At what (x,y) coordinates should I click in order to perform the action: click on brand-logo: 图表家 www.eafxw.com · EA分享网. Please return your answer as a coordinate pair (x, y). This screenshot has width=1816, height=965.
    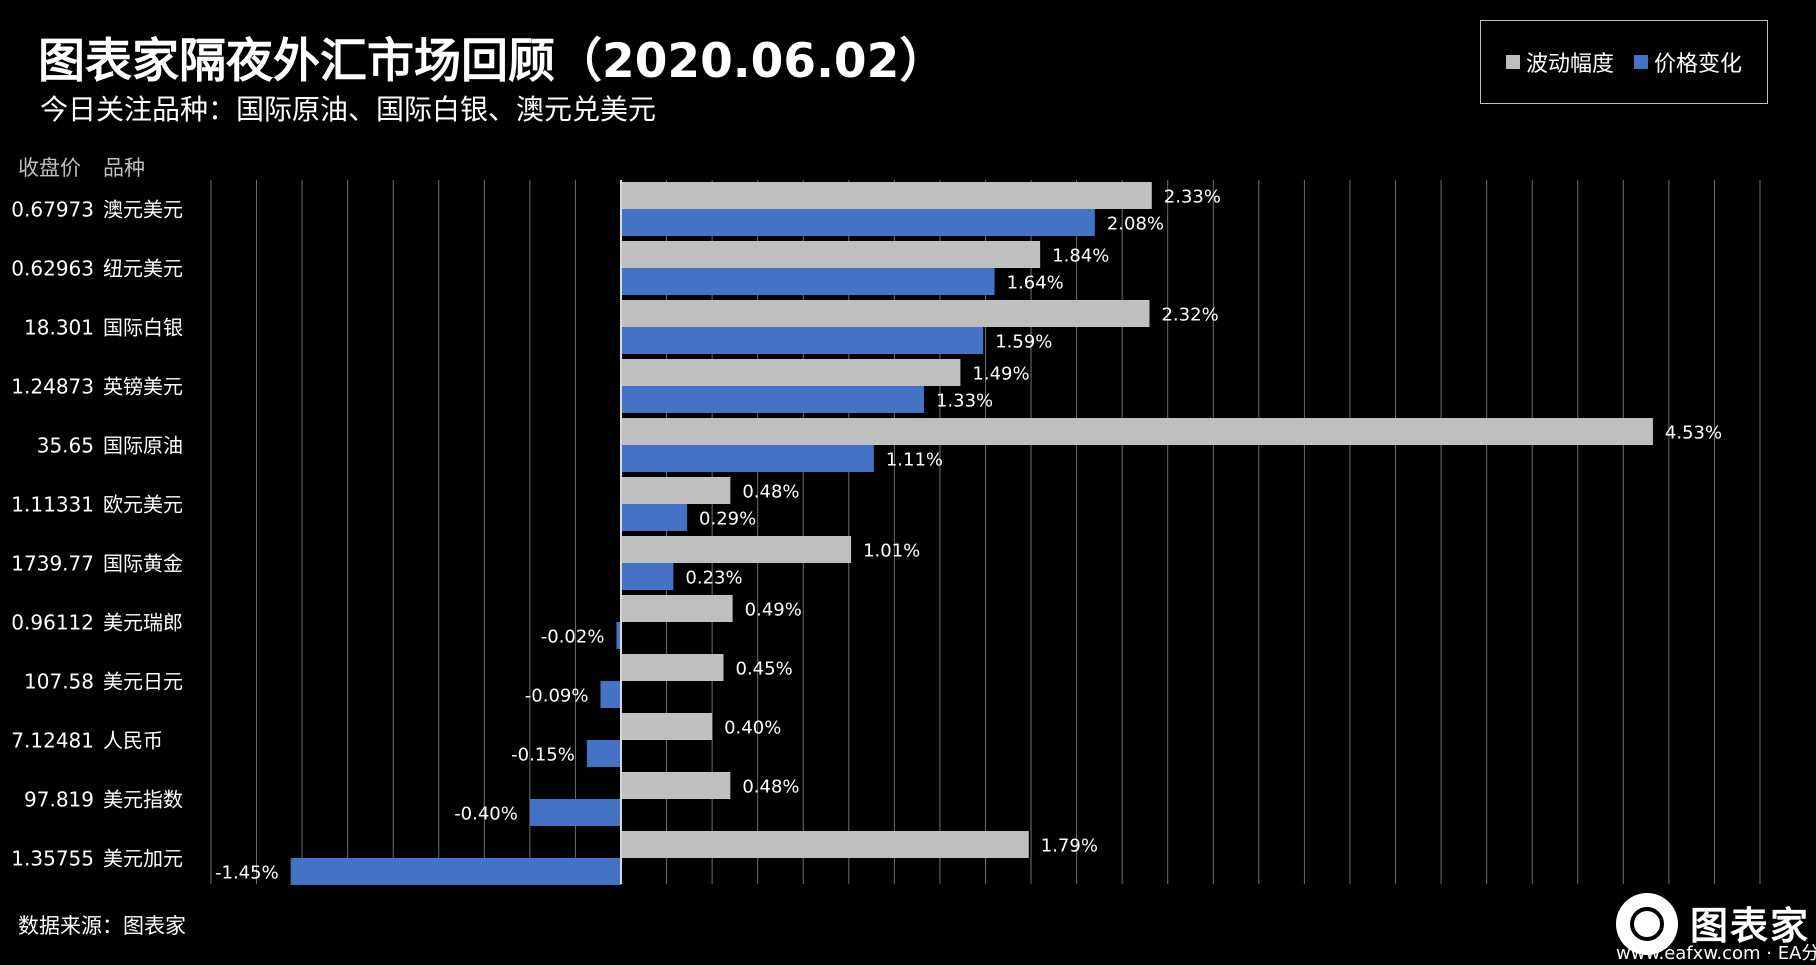
    Looking at the image, I should click on (1716, 928).